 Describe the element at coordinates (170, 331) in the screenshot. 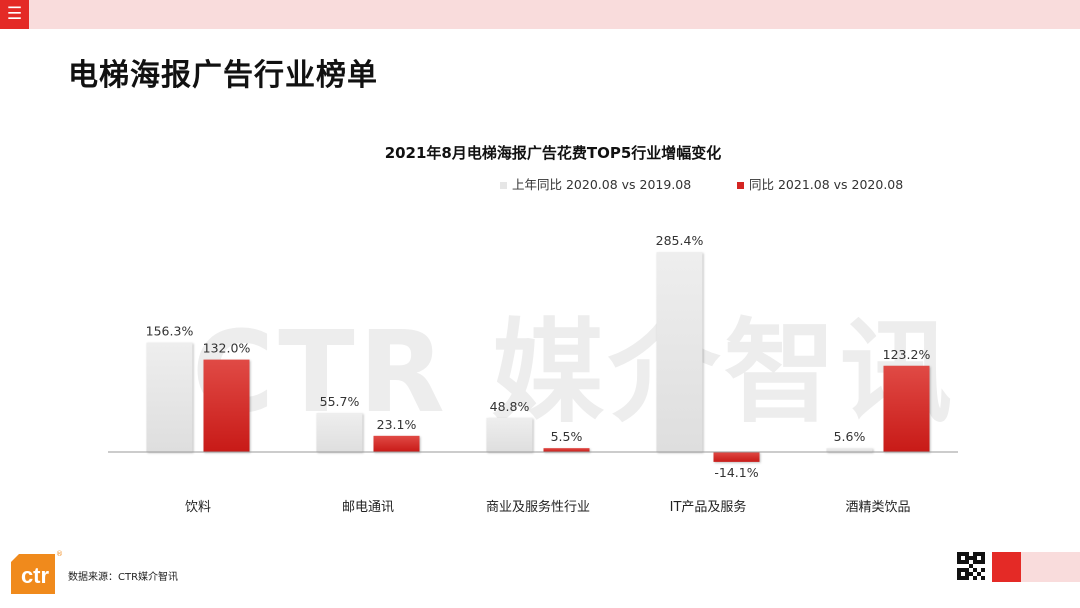

I see `data-label-prev-year-0: 156.3%` at that location.